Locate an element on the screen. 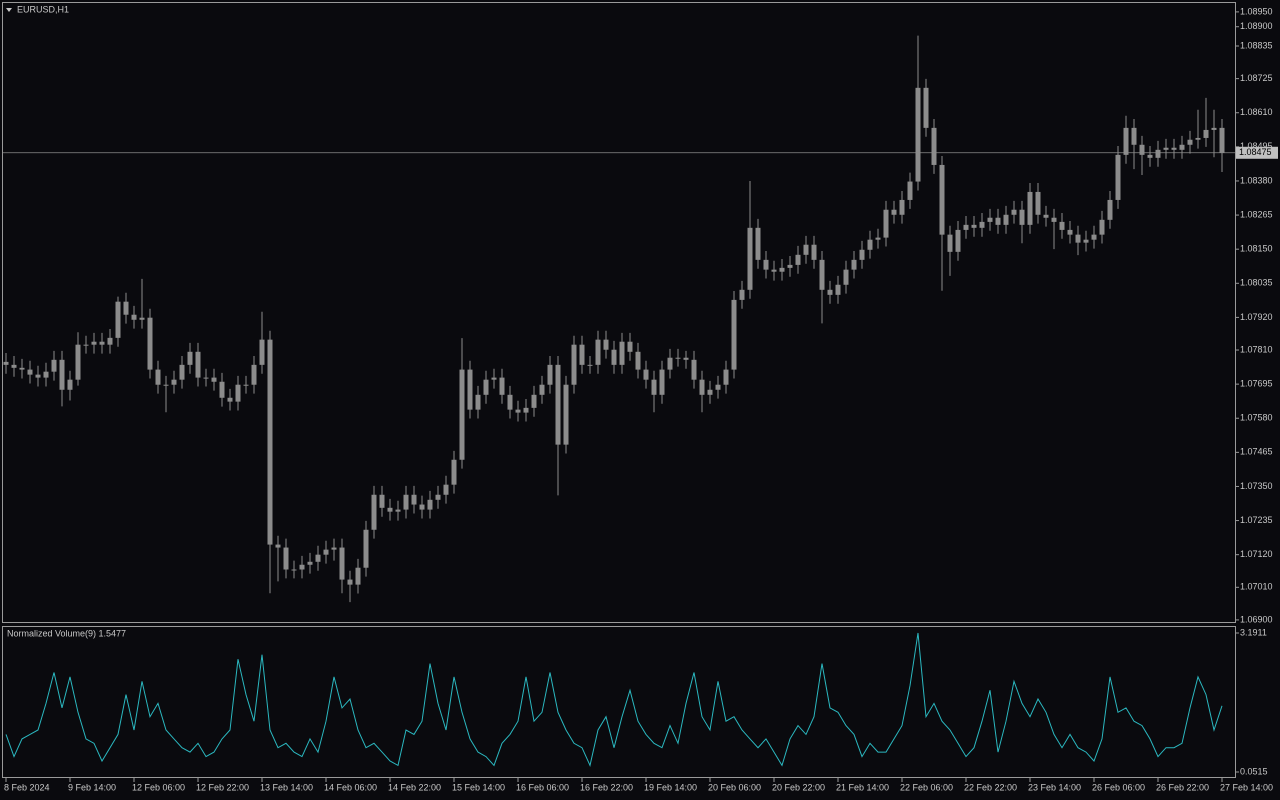  x-tick-label: 14 Feb 22:00 is located at coordinates (414, 787).